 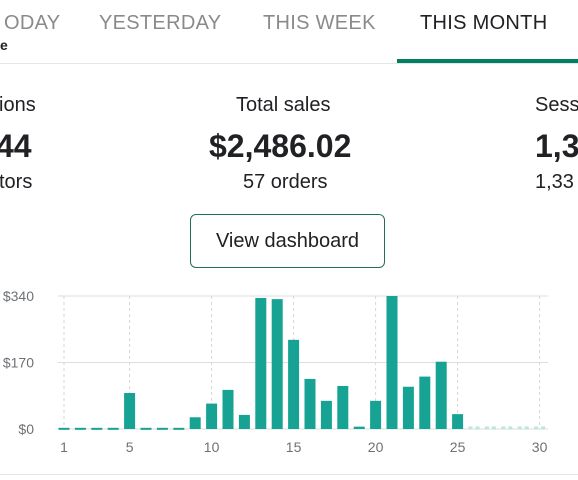 What do you see at coordinates (554, 182) in the screenshot?
I see `sessions-sub: 1,33` at bounding box center [554, 182].